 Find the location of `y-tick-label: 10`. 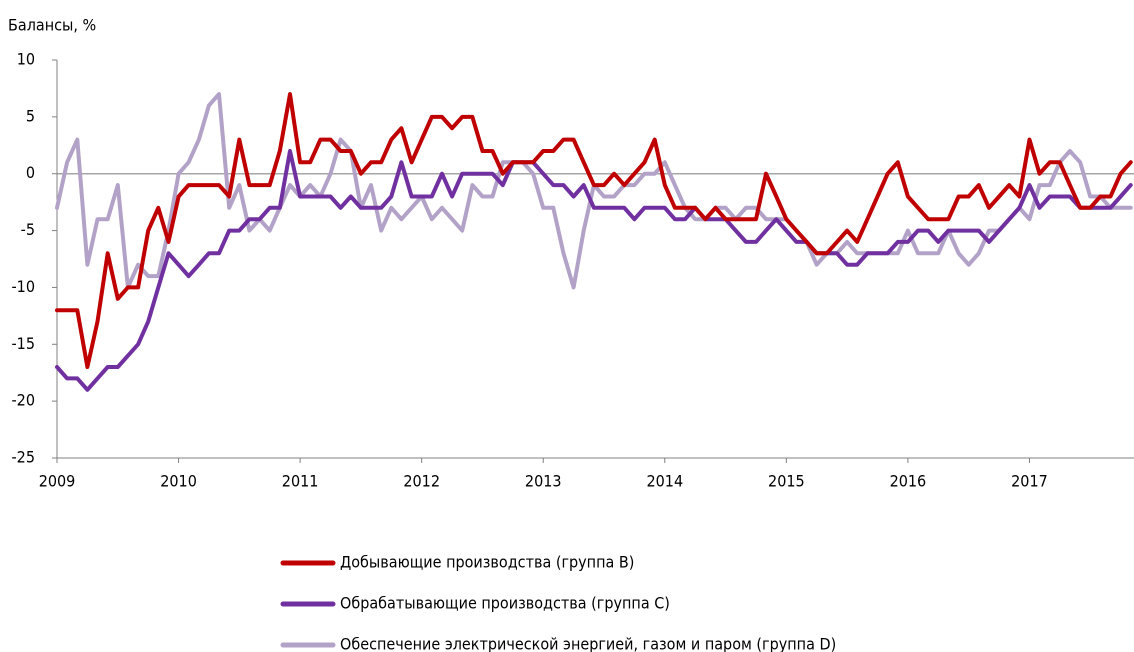

y-tick-label: 10 is located at coordinates (26, 59).